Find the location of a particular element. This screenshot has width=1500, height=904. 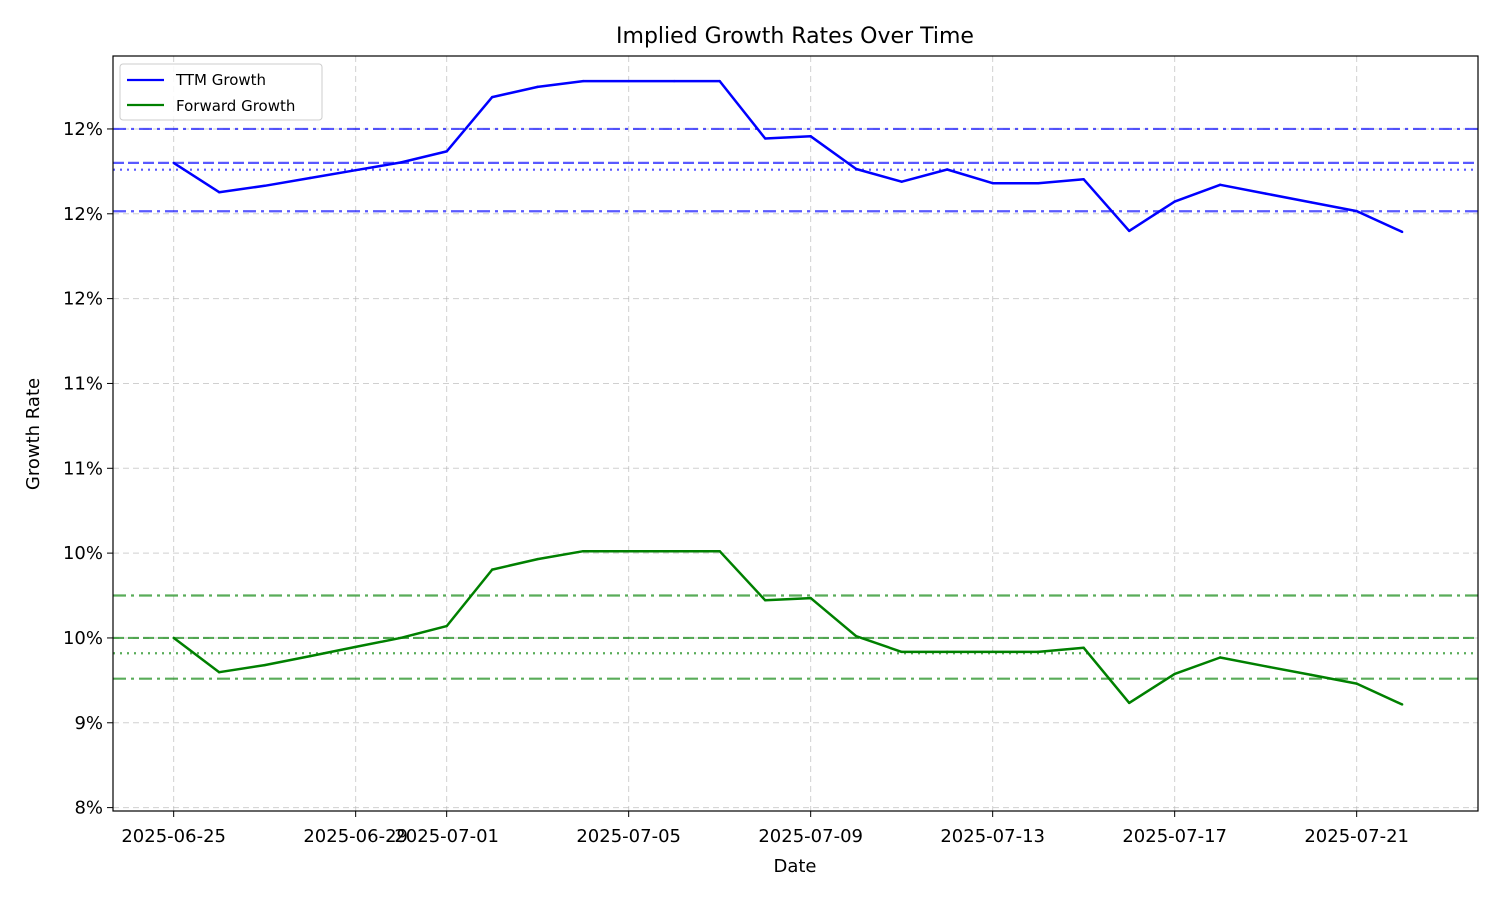

x-tick-label: 2025-07-21 is located at coordinates (1356, 836).